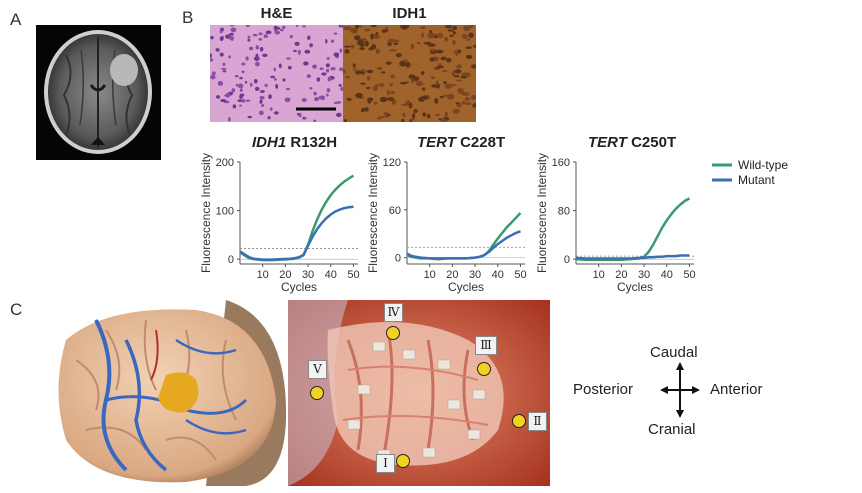  I want to click on legend-mutant: Mutant, so click(756, 180).